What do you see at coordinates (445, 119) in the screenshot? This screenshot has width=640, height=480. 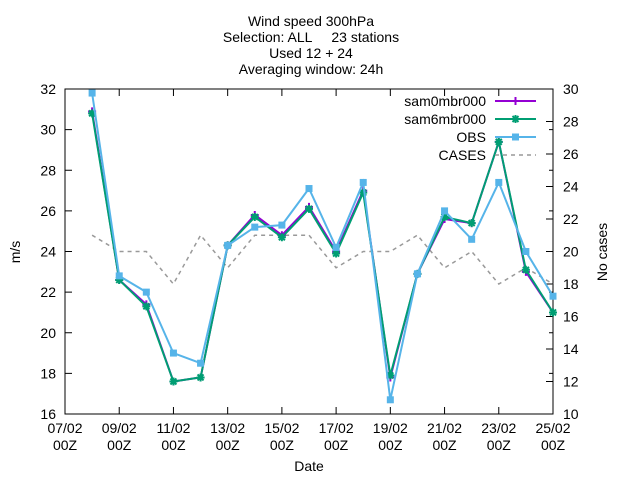 I see `legend-label: sam6mbr000` at bounding box center [445, 119].